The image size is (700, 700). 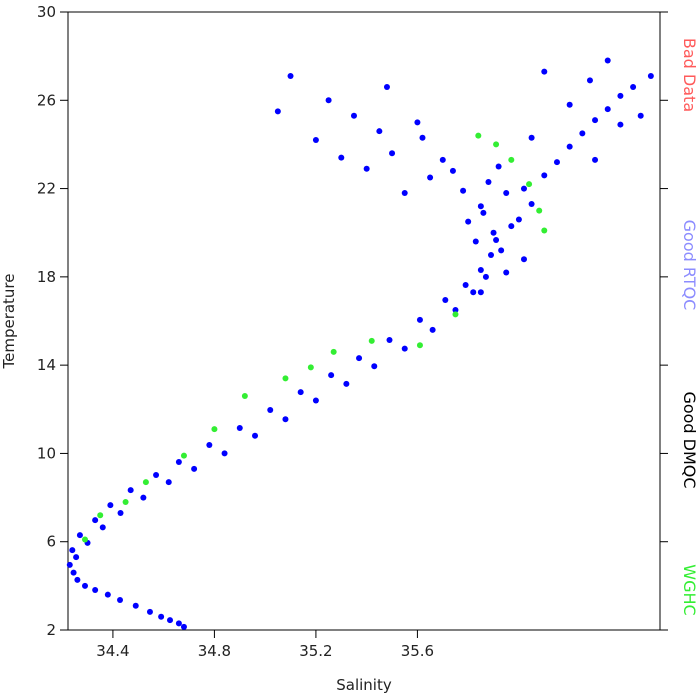 What do you see at coordinates (51, 542) in the screenshot?
I see `y-tick-label: 6` at bounding box center [51, 542].